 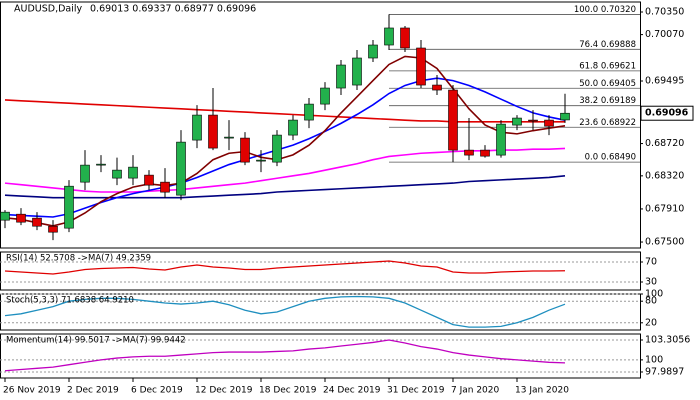 What do you see at coordinates (607, 45) in the screenshot?
I see `fib-label: 76.4 0.69888` at bounding box center [607, 45].